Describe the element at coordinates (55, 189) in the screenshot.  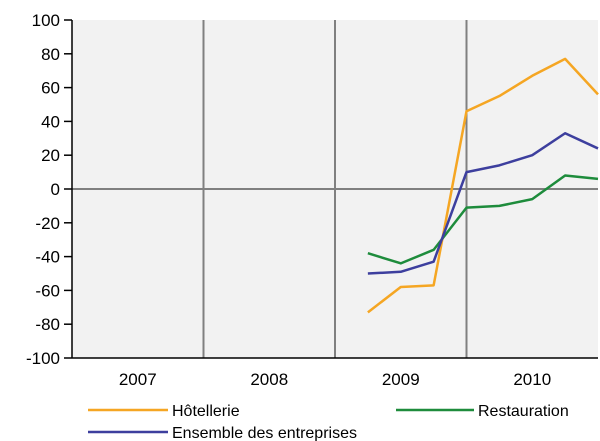
I see `y-tick-label: 0` at that location.